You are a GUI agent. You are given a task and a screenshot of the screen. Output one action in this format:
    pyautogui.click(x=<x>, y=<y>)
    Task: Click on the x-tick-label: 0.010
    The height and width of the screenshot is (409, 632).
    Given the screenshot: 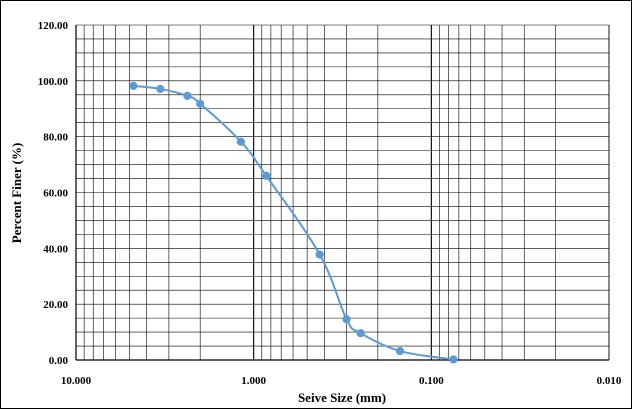 What is the action you would take?
    pyautogui.click(x=609, y=381)
    